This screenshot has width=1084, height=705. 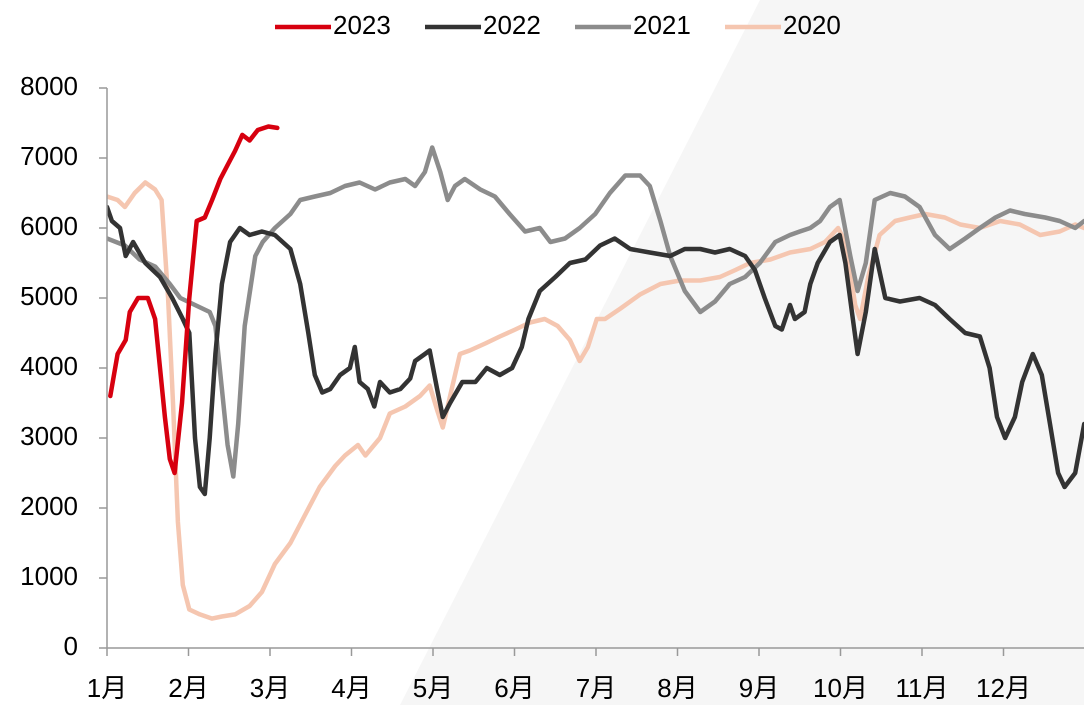 What do you see at coordinates (49, 226) in the screenshot?
I see `y-tick-label: 6000` at bounding box center [49, 226].